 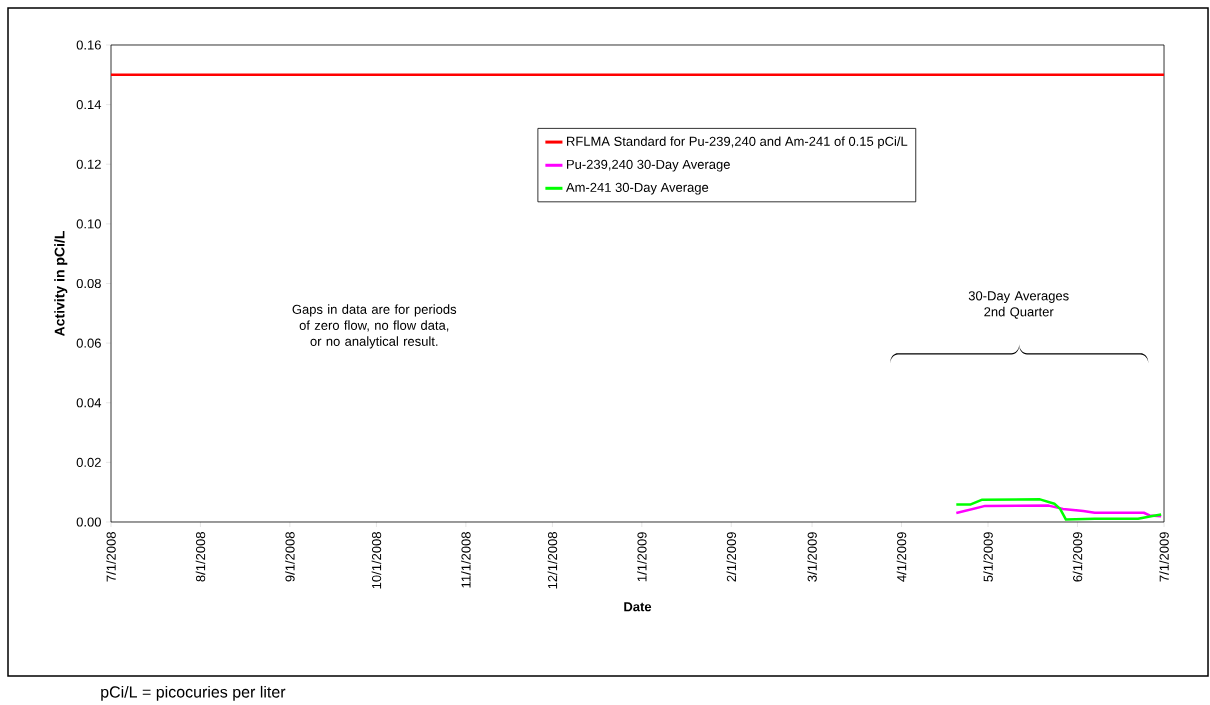 I want to click on x-tick-label: 1/1/2009, so click(x=642, y=557).